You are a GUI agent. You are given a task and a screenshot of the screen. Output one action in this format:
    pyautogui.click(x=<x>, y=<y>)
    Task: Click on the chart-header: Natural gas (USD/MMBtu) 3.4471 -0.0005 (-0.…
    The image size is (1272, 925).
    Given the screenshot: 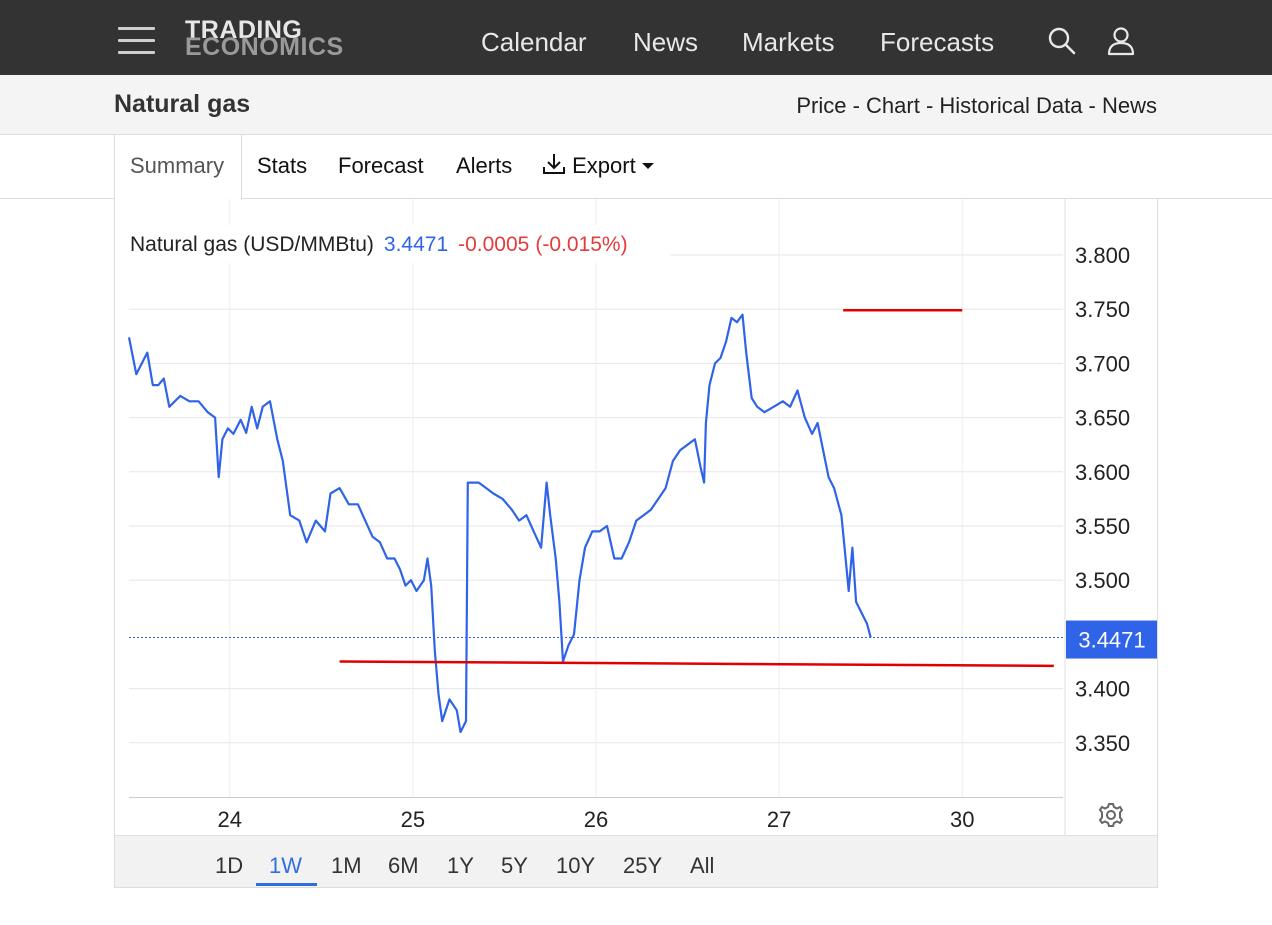 What is the action you would take?
    pyautogui.click(x=379, y=244)
    